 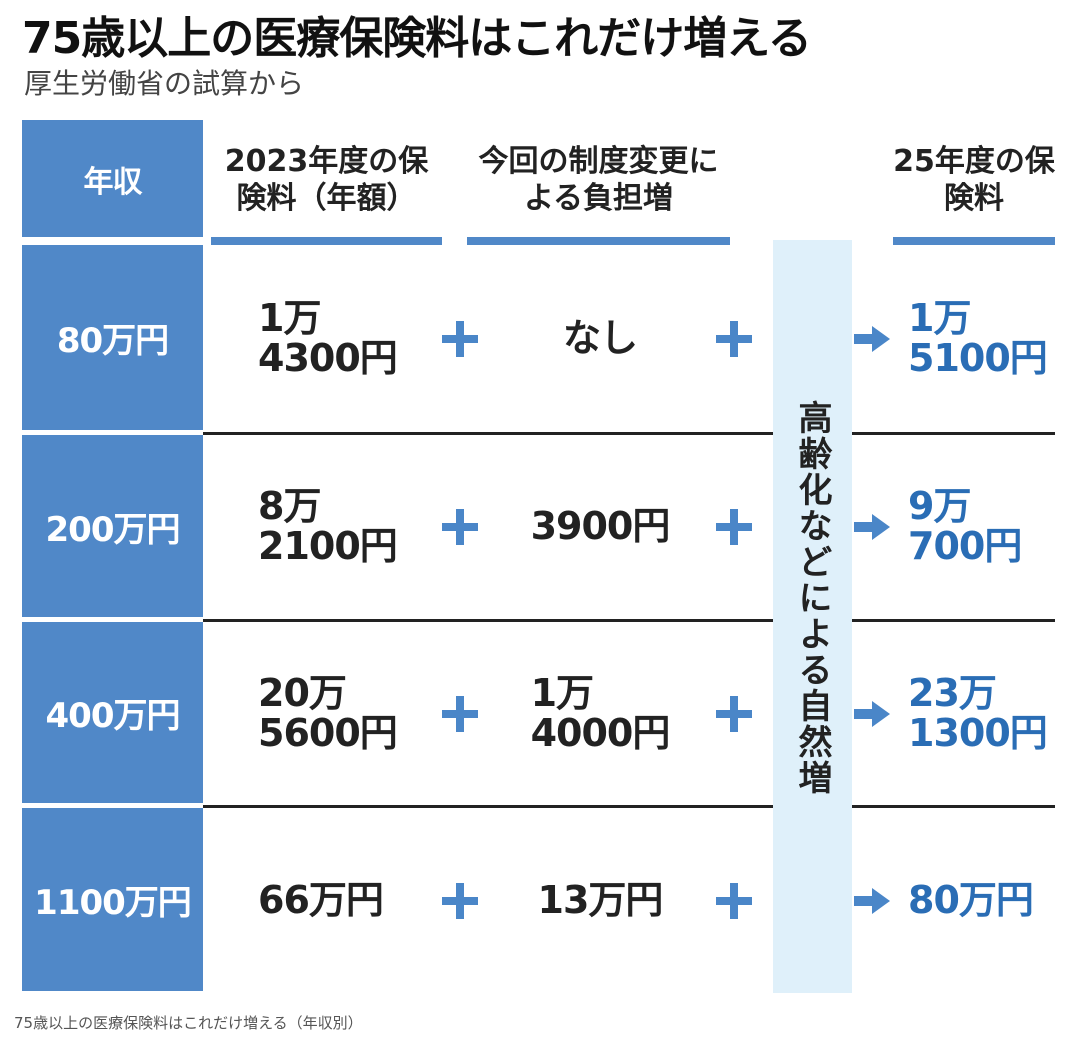 I want to click on cell-text: 9万 700円, so click(x=965, y=526).